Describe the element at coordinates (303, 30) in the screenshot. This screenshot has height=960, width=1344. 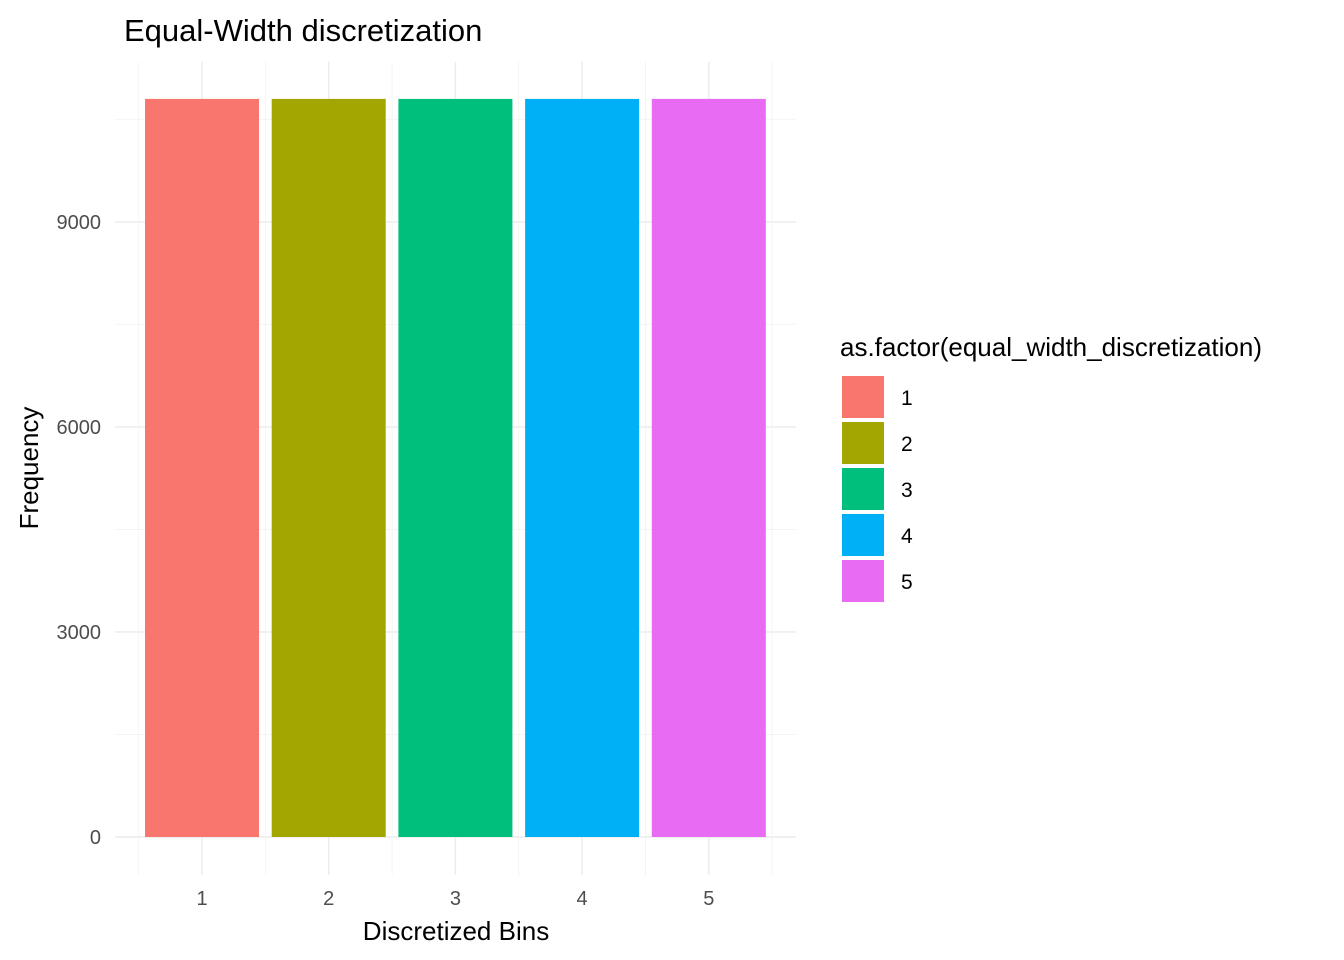
I see `chart-title: Equal-Width discretization` at that location.